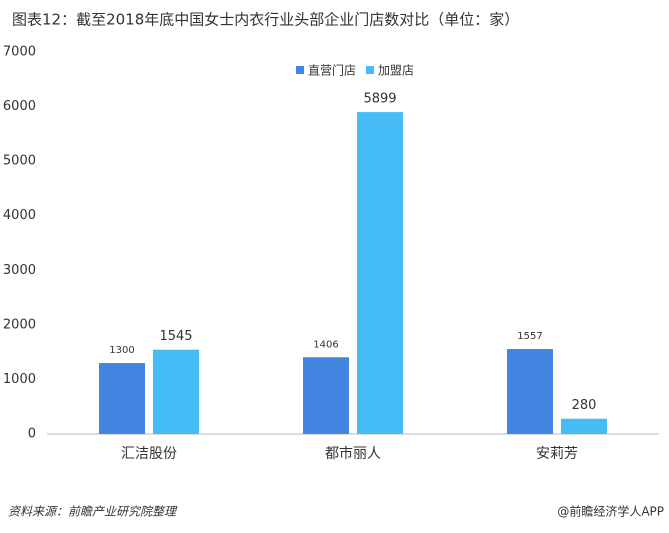 This screenshot has width=669, height=533. I want to click on data-label: 280, so click(584, 405).